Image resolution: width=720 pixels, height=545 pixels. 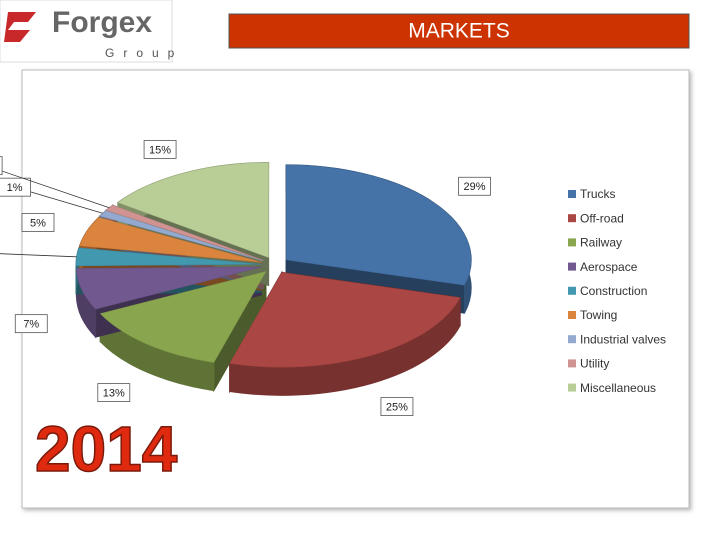 I want to click on logo-text: Forgex, so click(x=102, y=22).